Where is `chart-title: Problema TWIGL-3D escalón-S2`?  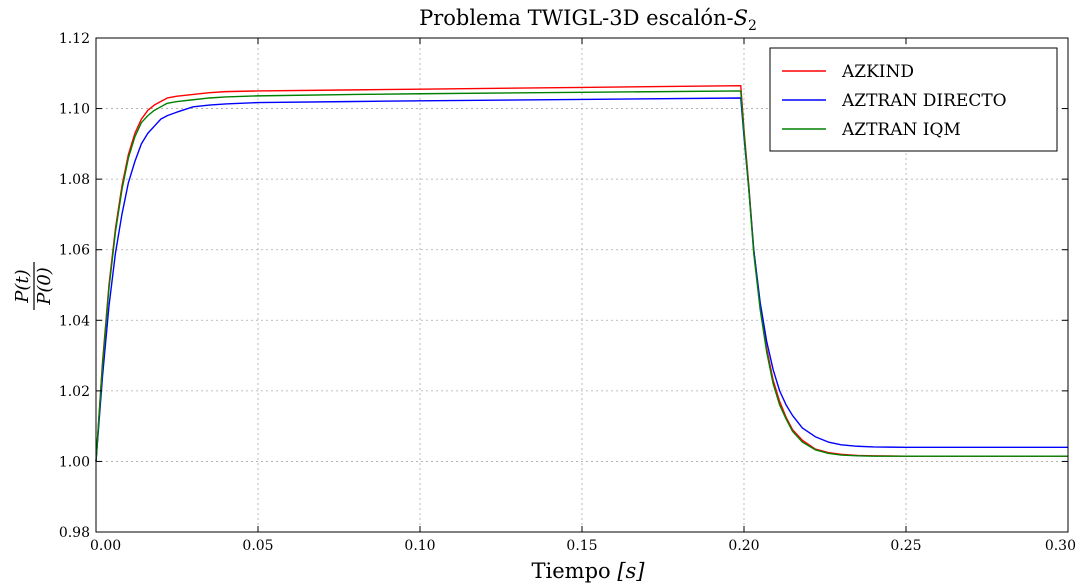
chart-title: Problema TWIGL-3D escalón-S2 is located at coordinates (588, 20).